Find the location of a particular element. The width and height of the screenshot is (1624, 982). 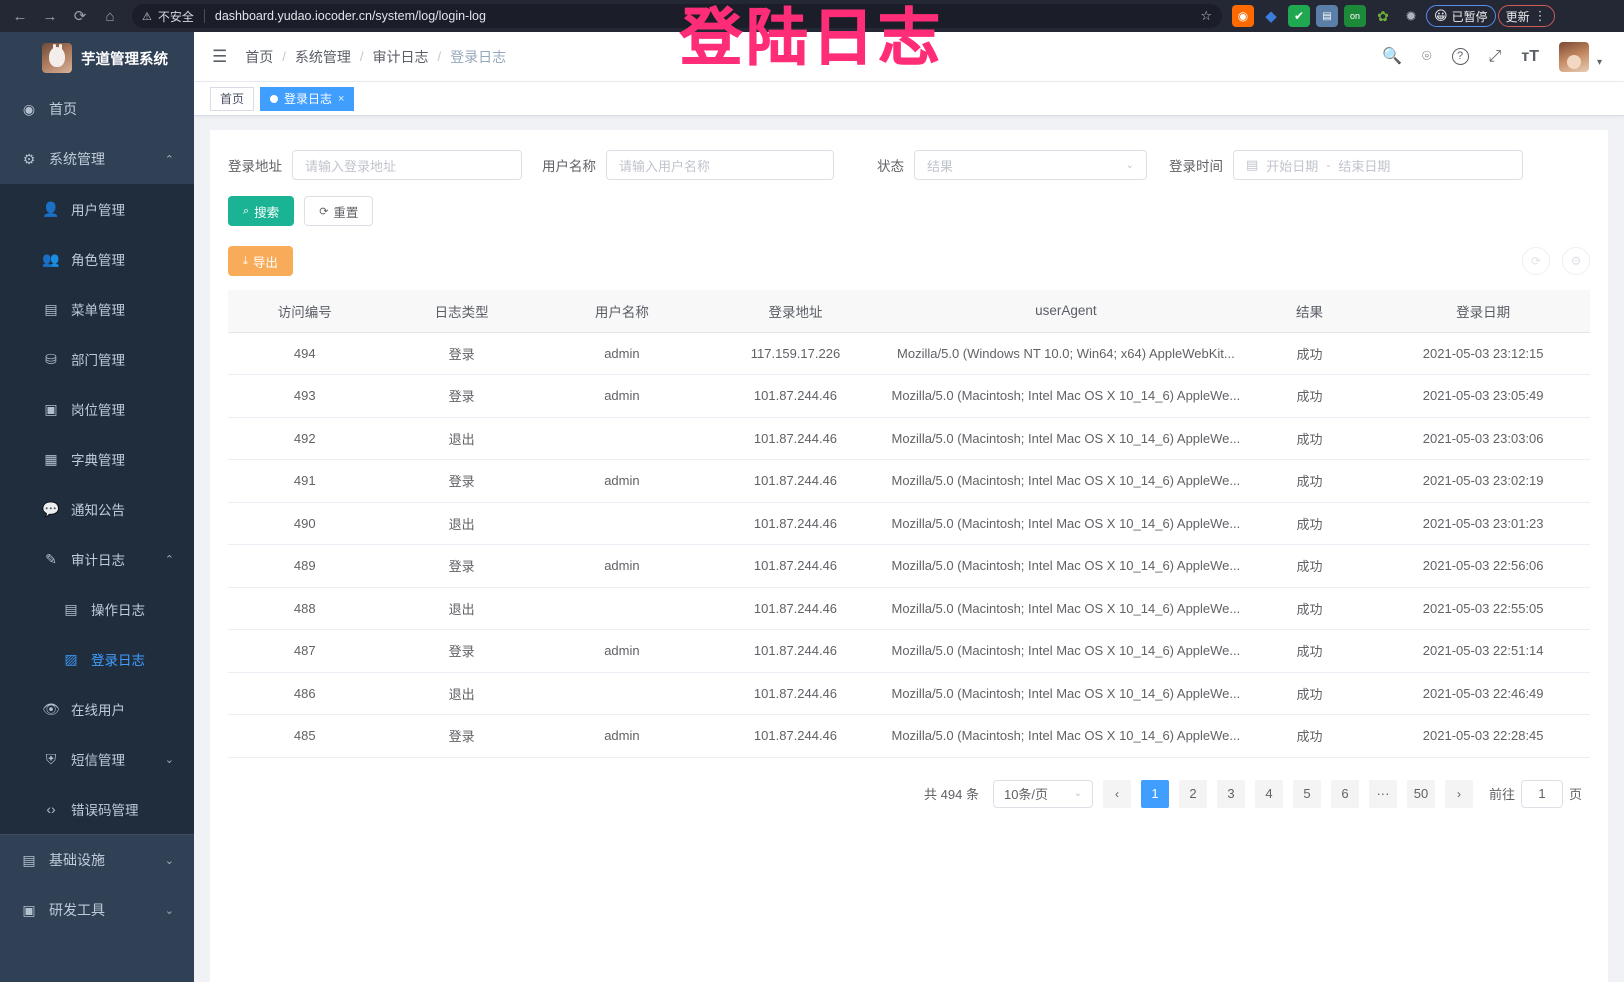

column-header-date: 登录日期 is located at coordinates (1483, 311).